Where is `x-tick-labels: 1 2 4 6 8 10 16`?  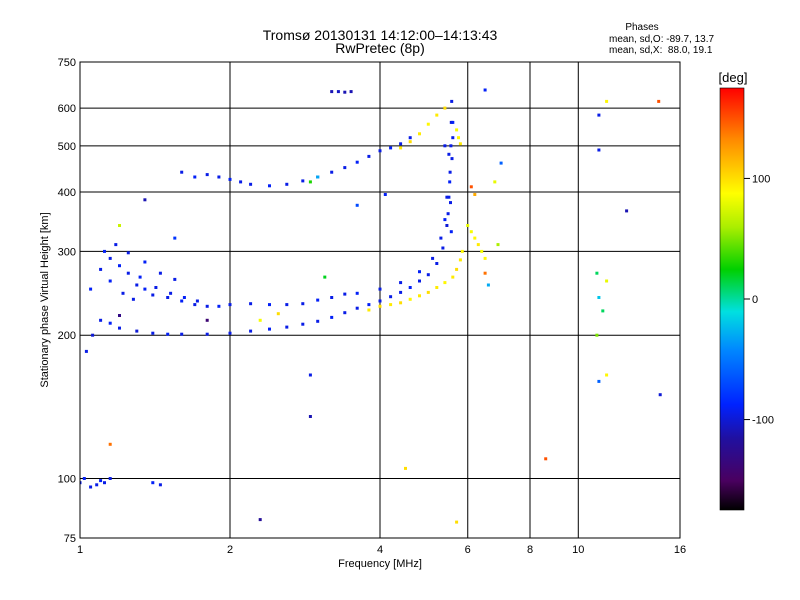 x-tick-labels: 1 2 4 6 8 10 16 is located at coordinates (381, 550).